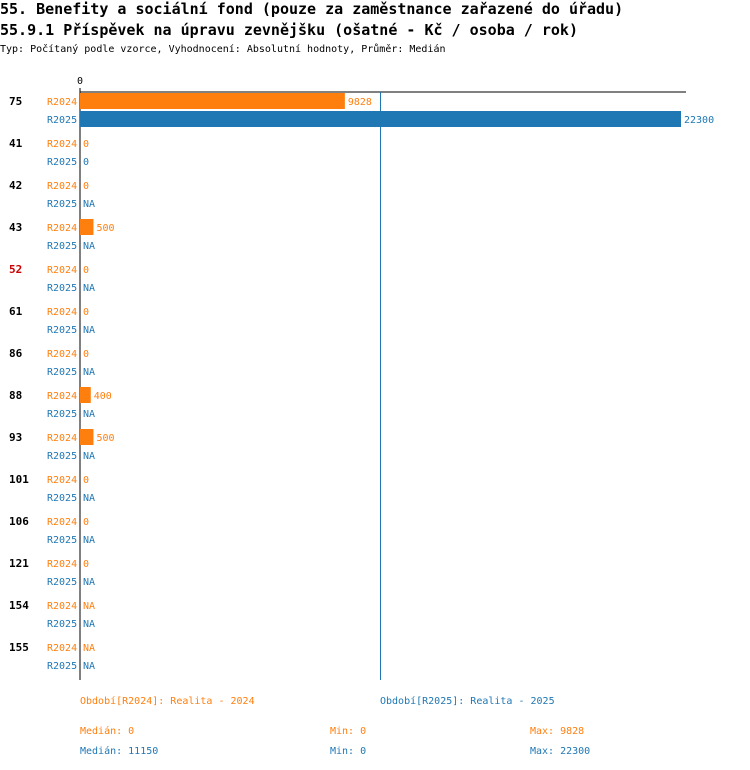  What do you see at coordinates (15, 227) in the screenshot?
I see `category-label: 43` at bounding box center [15, 227].